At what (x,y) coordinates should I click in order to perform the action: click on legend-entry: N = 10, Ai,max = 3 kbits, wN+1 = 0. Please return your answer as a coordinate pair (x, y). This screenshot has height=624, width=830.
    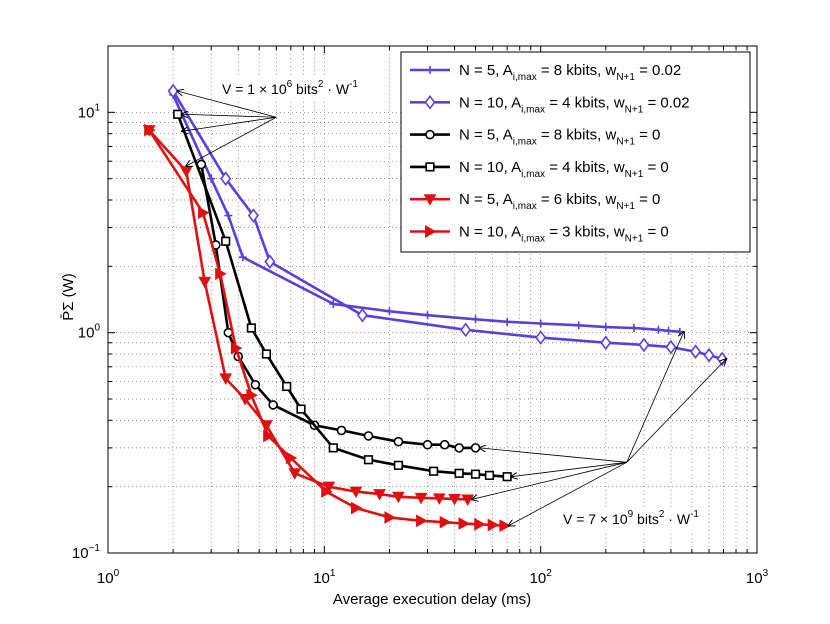
    Looking at the image, I should click on (539, 234).